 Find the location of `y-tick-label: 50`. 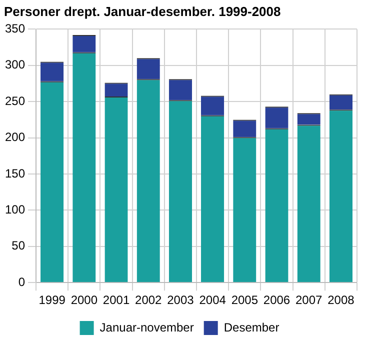

y-tick-label: 50 is located at coordinates (19, 245).